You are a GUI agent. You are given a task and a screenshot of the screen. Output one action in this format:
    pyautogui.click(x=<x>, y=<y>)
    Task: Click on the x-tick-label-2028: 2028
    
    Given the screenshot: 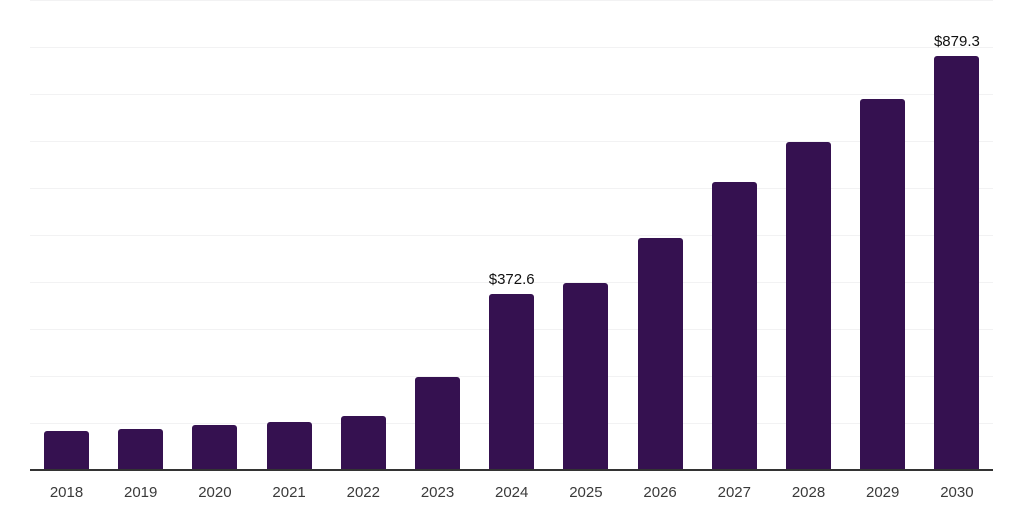 What is the action you would take?
    pyautogui.click(x=808, y=492)
    